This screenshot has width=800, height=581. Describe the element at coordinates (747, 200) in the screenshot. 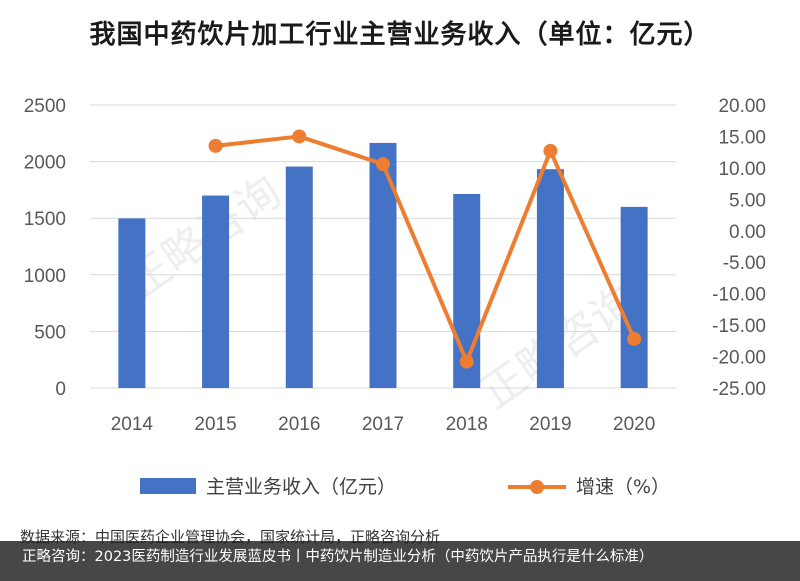

I see `right-tick-label: 5.00` at that location.